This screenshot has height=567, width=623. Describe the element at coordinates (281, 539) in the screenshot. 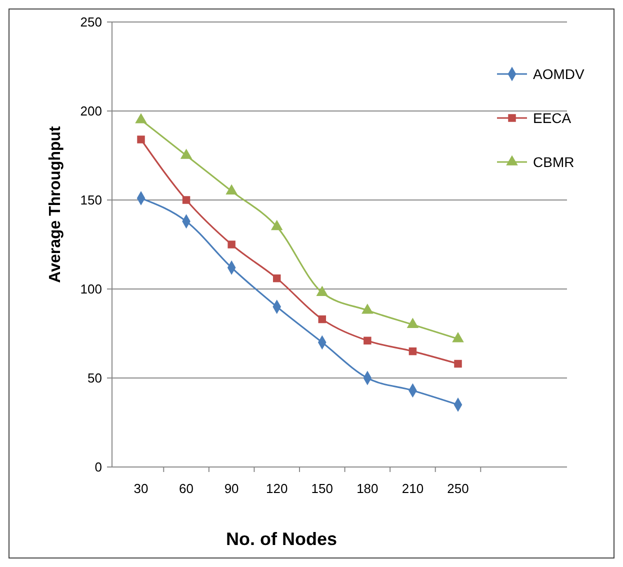

I see `x-axis-title: No. of Nodes` at that location.